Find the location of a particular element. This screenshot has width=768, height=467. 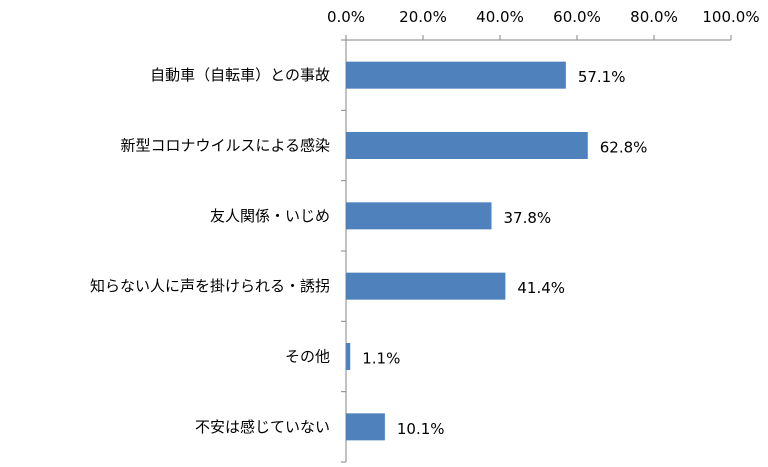

category-label: 新型コロナウイルスによる感染 is located at coordinates (225, 146).